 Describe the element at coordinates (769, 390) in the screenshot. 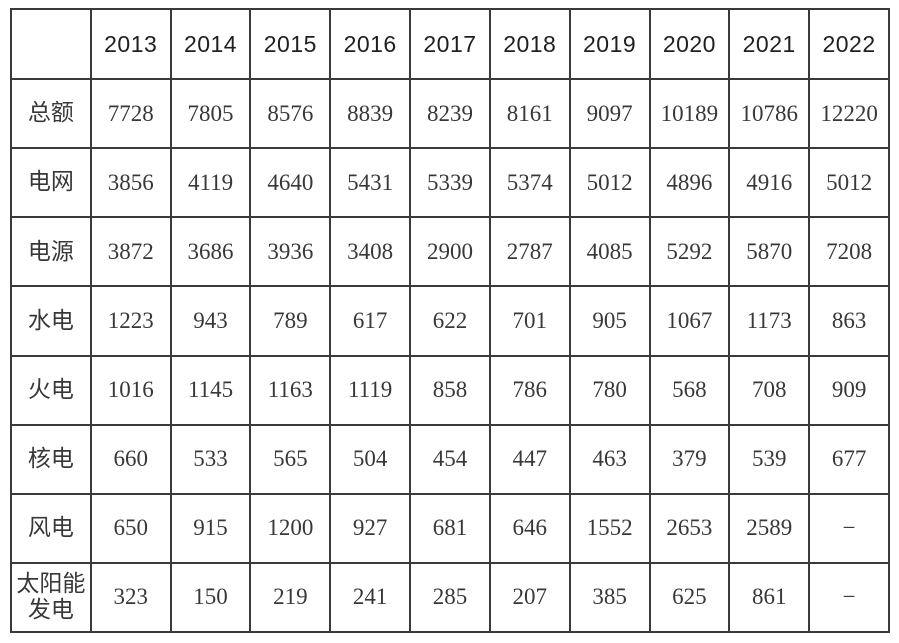

I see `value-cell: 708` at that location.